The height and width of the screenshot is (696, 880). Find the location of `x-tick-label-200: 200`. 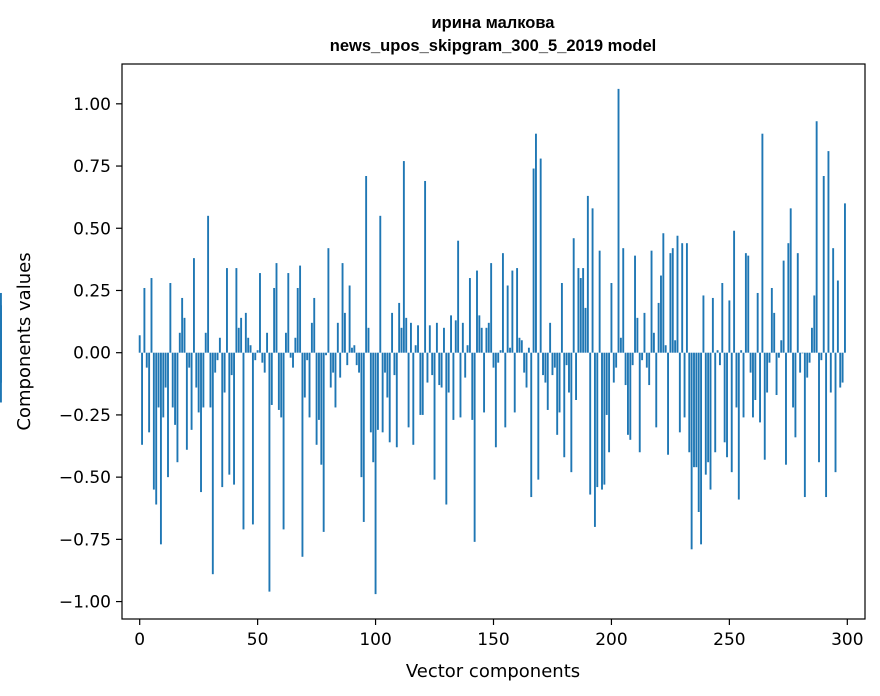

x-tick-label-200: 200 is located at coordinates (611, 640).